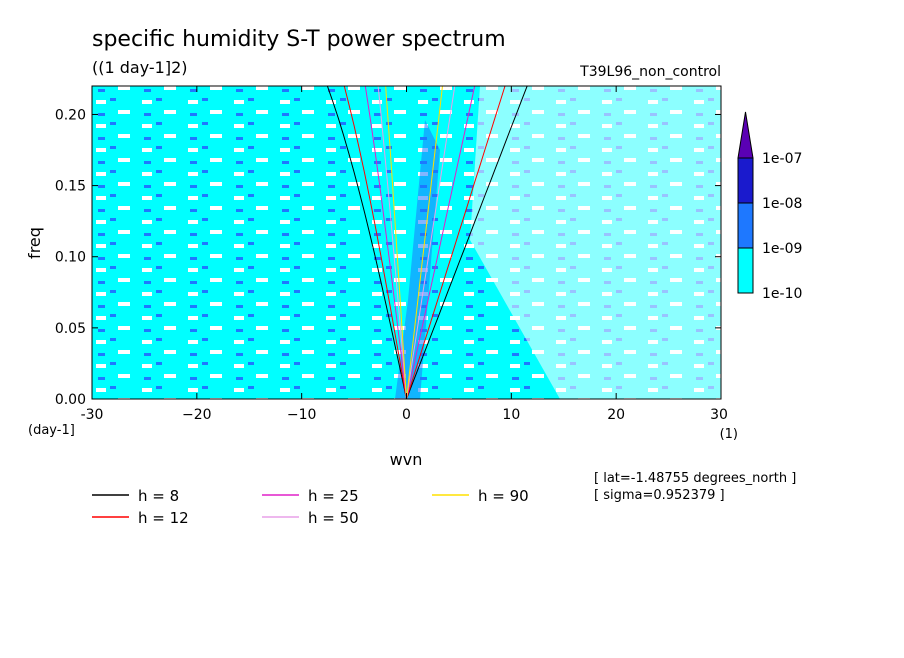 Image resolution: width=904 pixels, height=658 pixels. What do you see at coordinates (140, 67) in the screenshot?
I see `chart-subtitle: ((1 day-1]2)` at bounding box center [140, 67].